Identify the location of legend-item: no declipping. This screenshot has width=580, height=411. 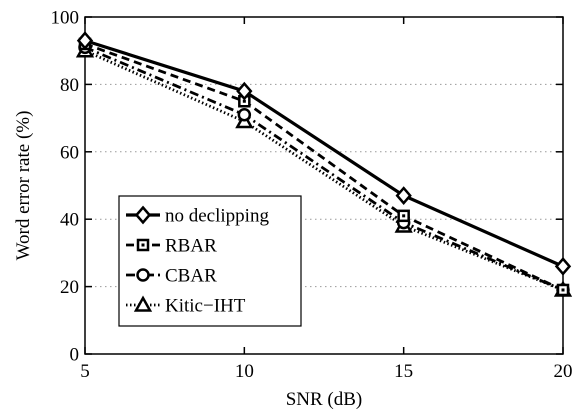
(197, 216).